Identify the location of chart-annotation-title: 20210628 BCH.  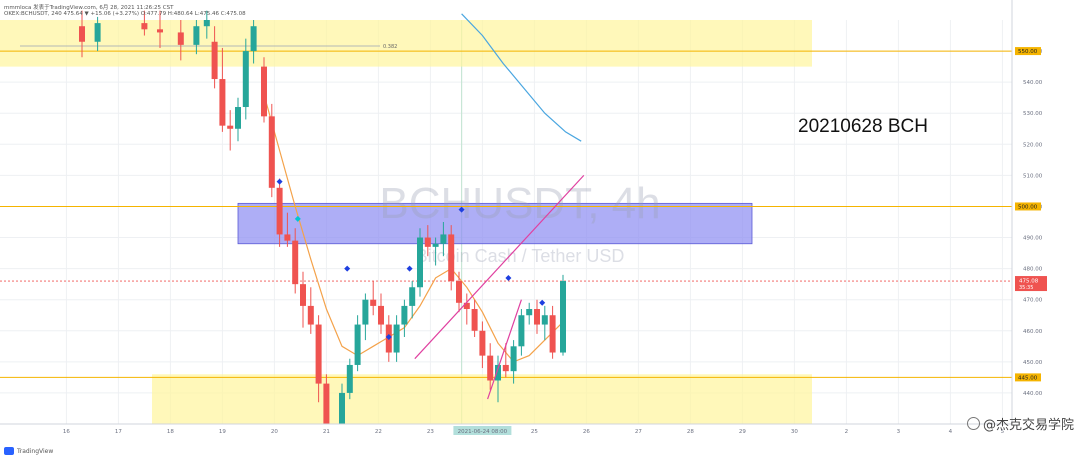
(863, 127).